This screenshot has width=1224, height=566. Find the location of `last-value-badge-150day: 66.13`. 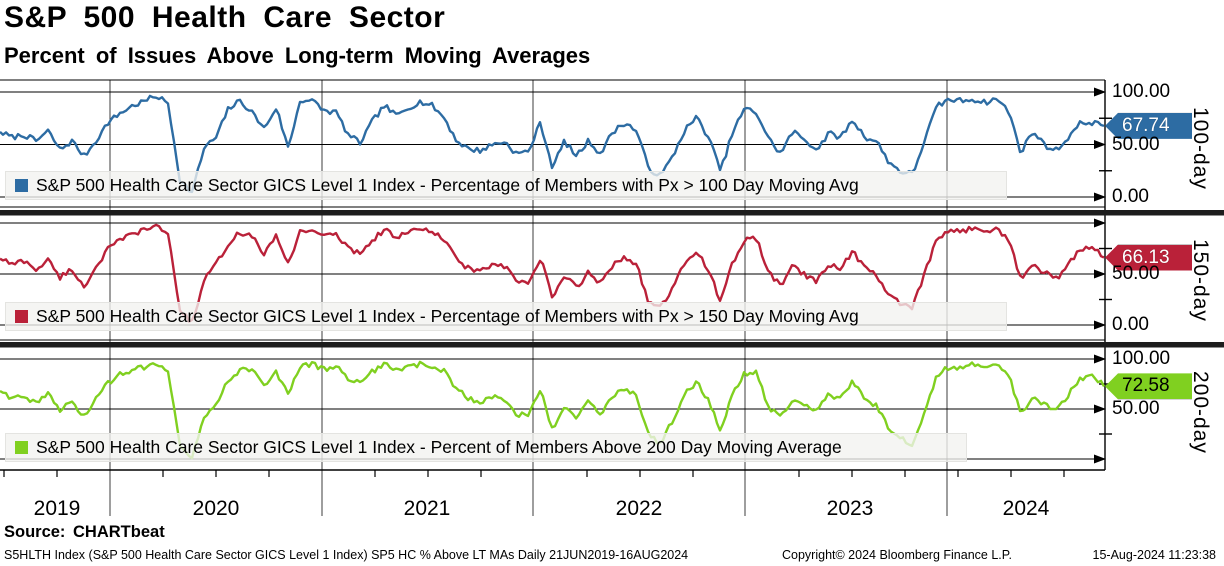

last-value-badge-150day: 66.13 is located at coordinates (1148, 257).